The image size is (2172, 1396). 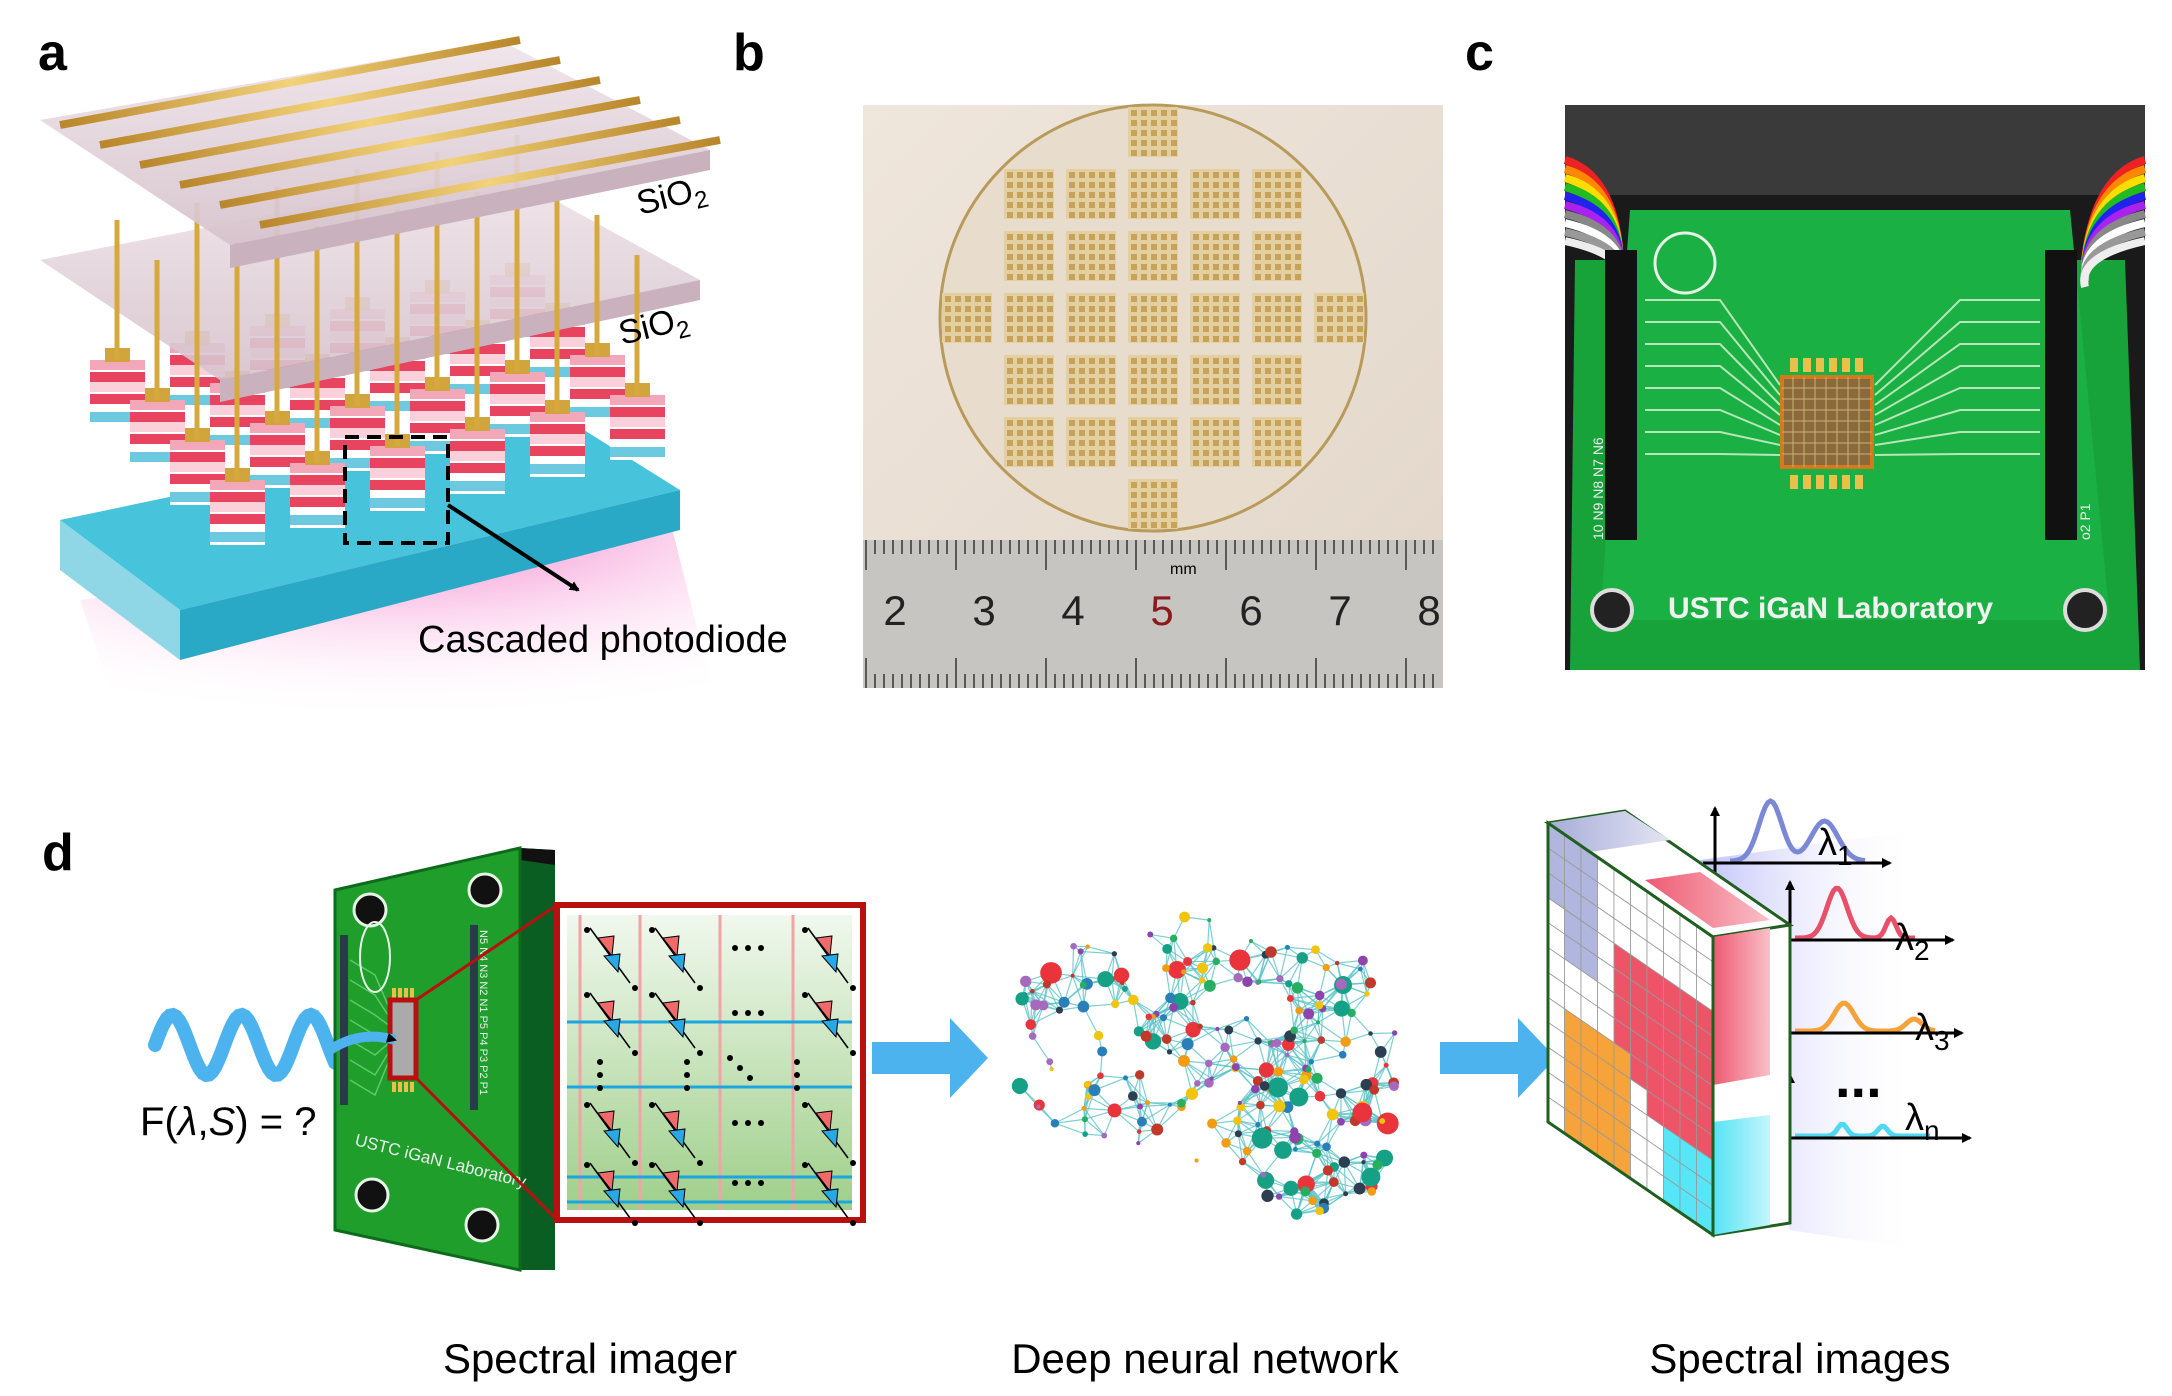 I want to click on dashed-highlight-box, so click(x=396, y=490).